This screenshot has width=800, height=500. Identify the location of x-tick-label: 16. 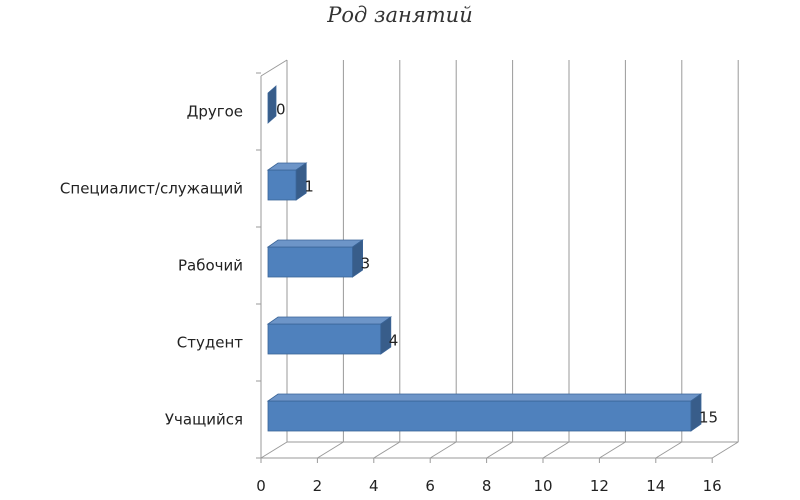
(712, 486).